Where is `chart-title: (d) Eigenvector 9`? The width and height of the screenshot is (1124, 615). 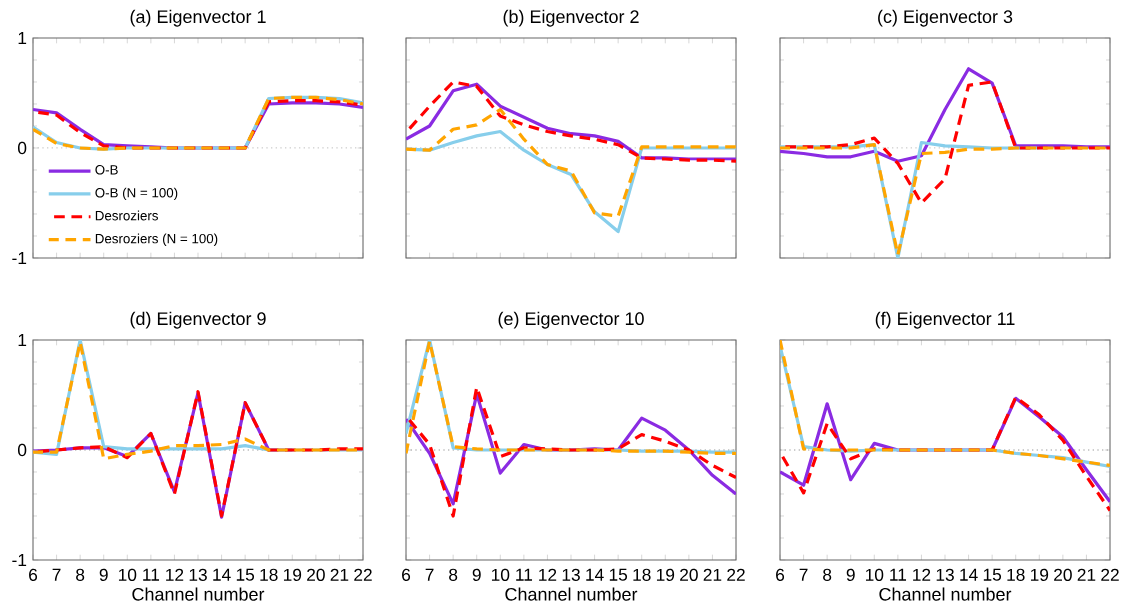 chart-title: (d) Eigenvector 9 is located at coordinates (198, 320).